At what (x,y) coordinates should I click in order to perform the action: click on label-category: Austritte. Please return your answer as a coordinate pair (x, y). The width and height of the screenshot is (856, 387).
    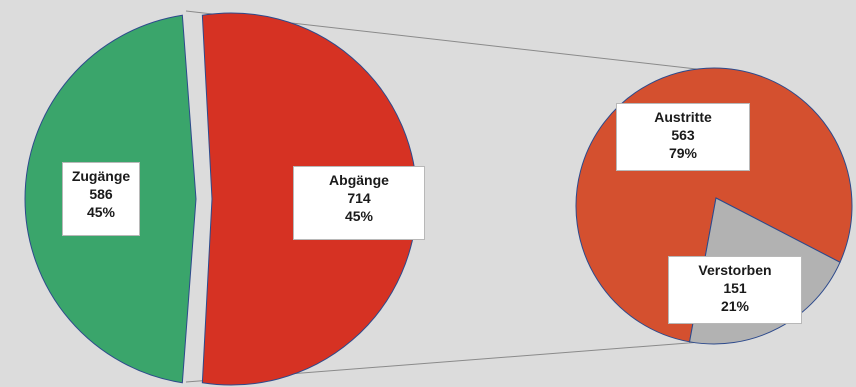
    Looking at the image, I should click on (683, 117).